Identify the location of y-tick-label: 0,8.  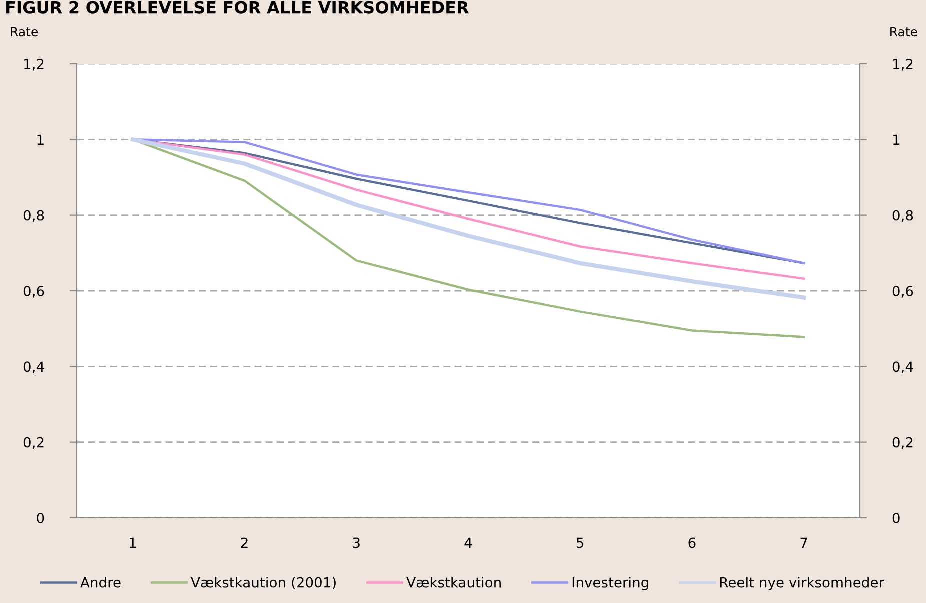
(34, 216).